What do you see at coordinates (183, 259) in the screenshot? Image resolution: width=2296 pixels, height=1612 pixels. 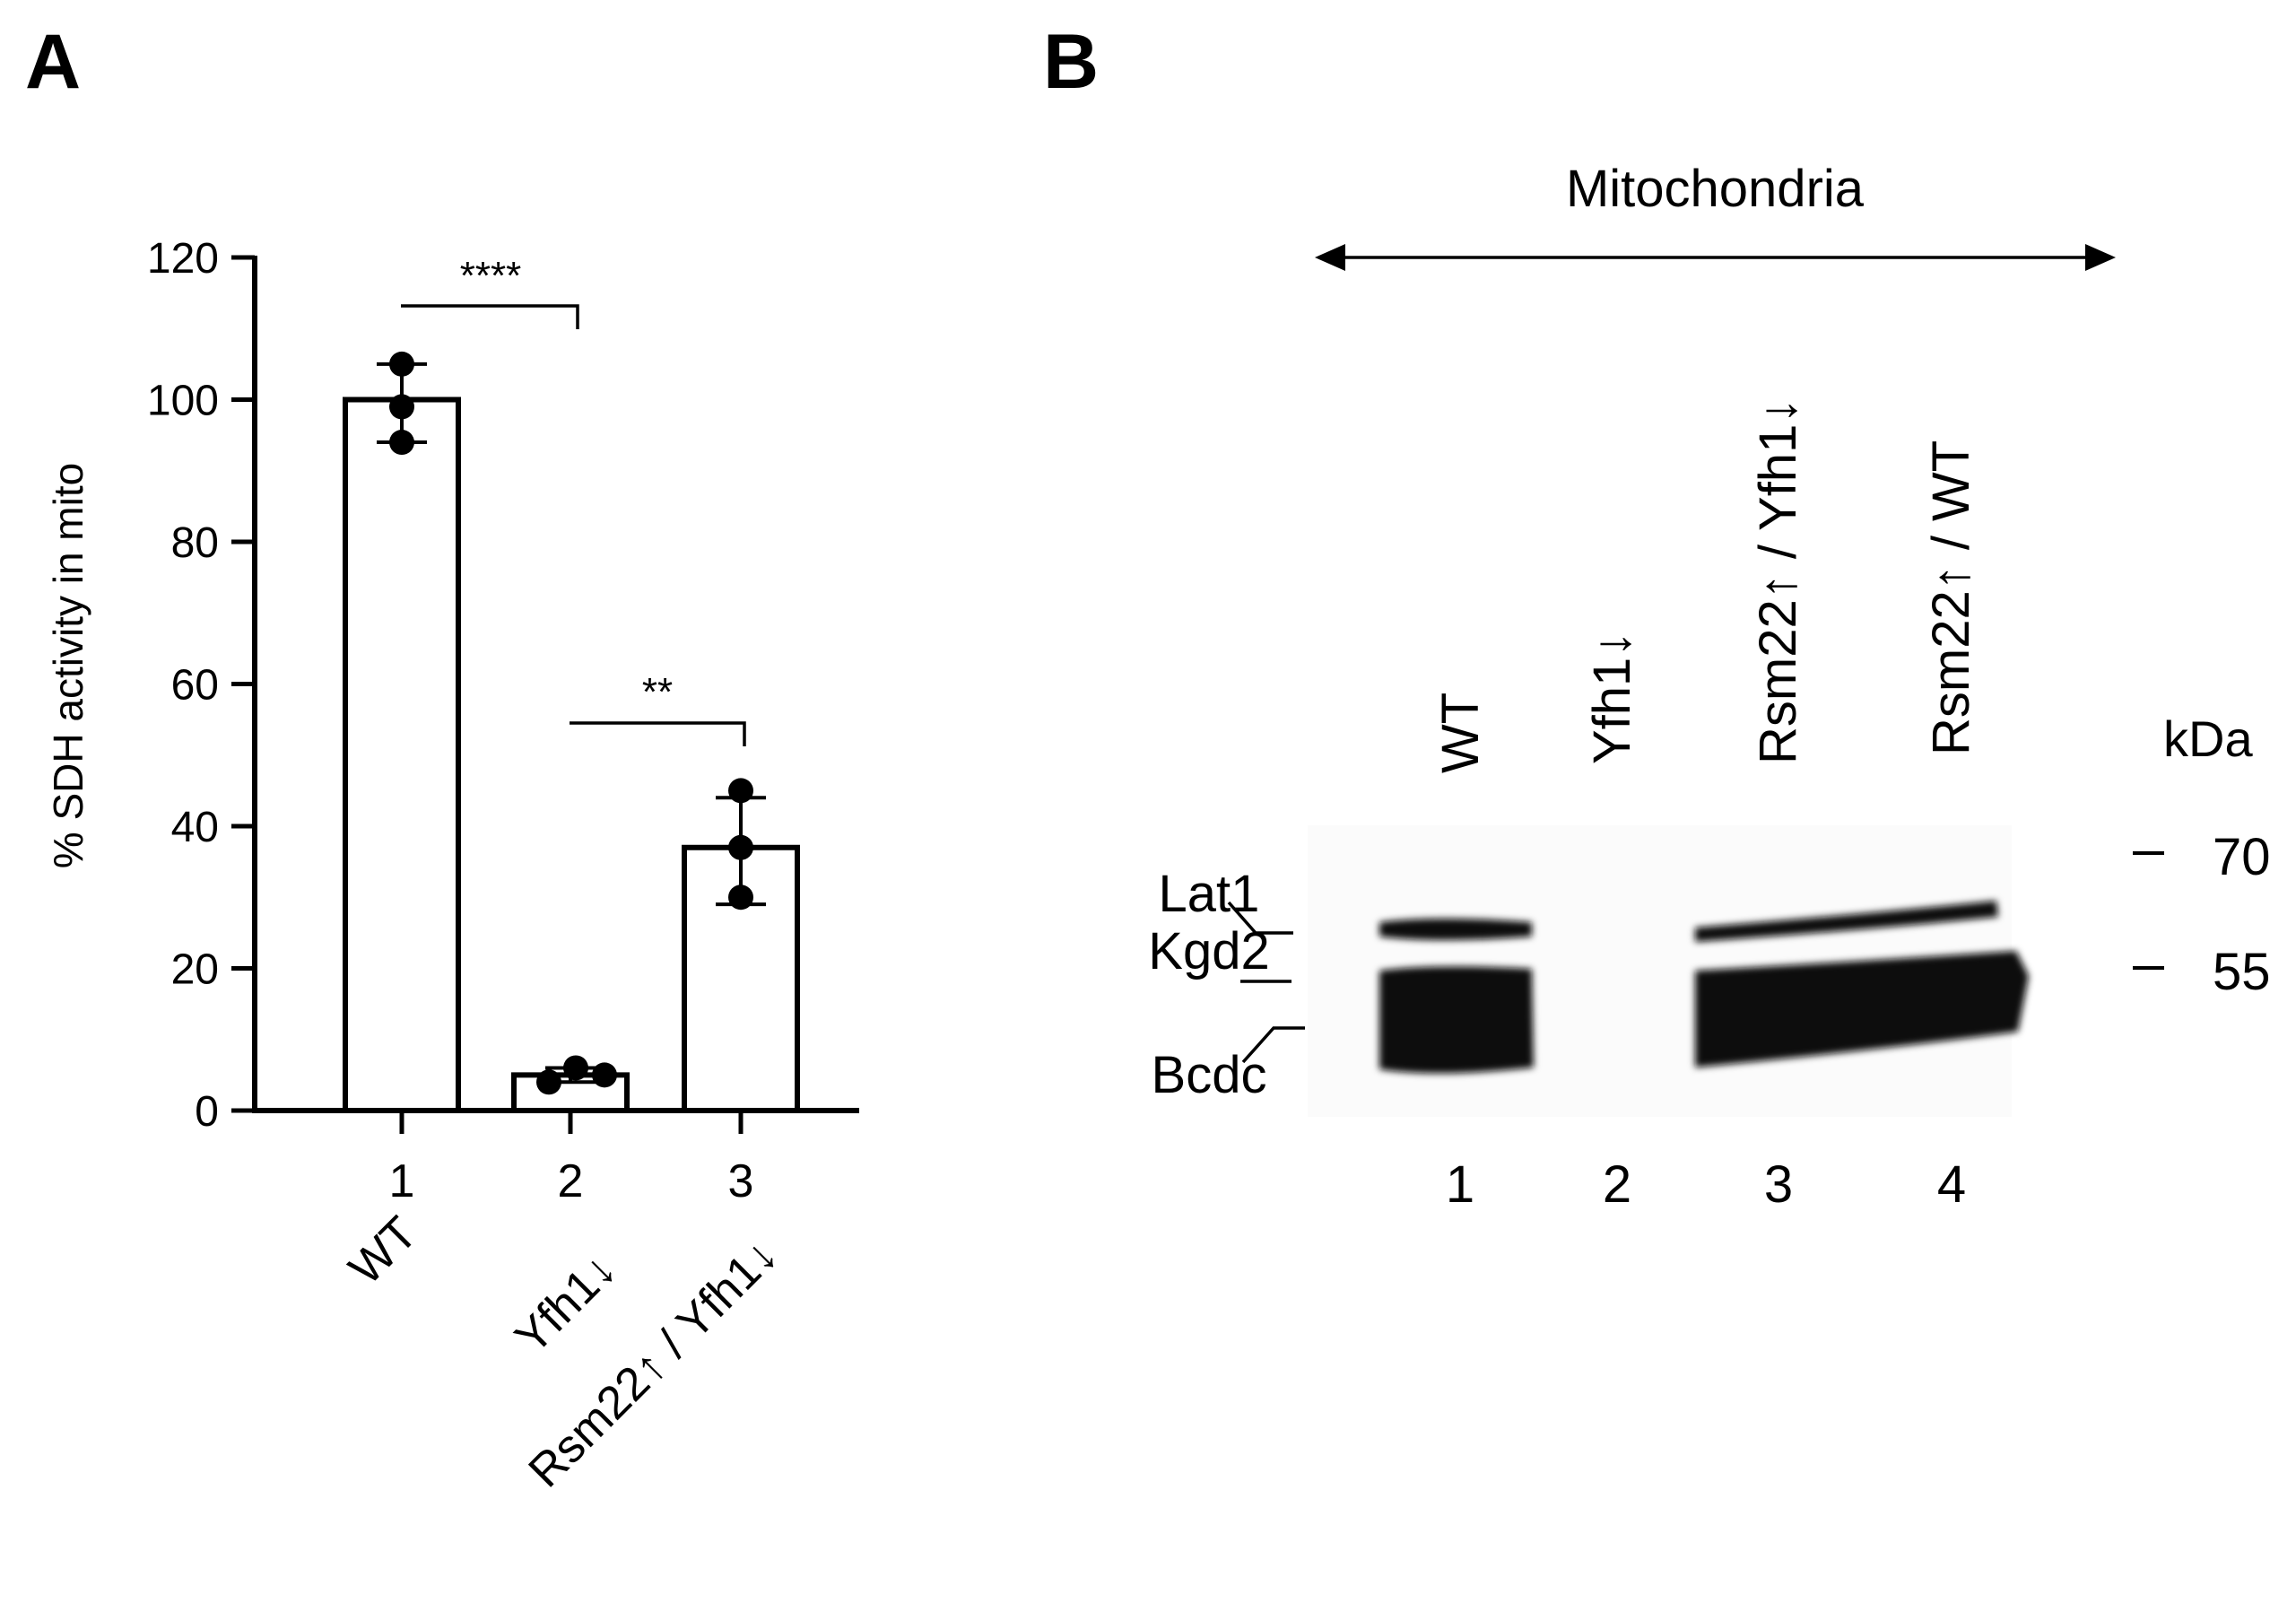 I see `y-tick-label: 120` at bounding box center [183, 259].